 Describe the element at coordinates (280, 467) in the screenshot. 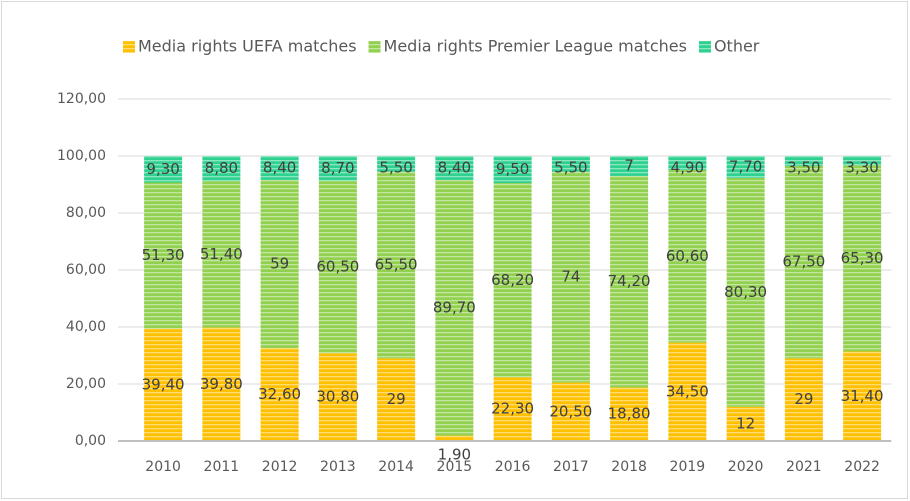

I see `x-tick-label: 2012` at that location.